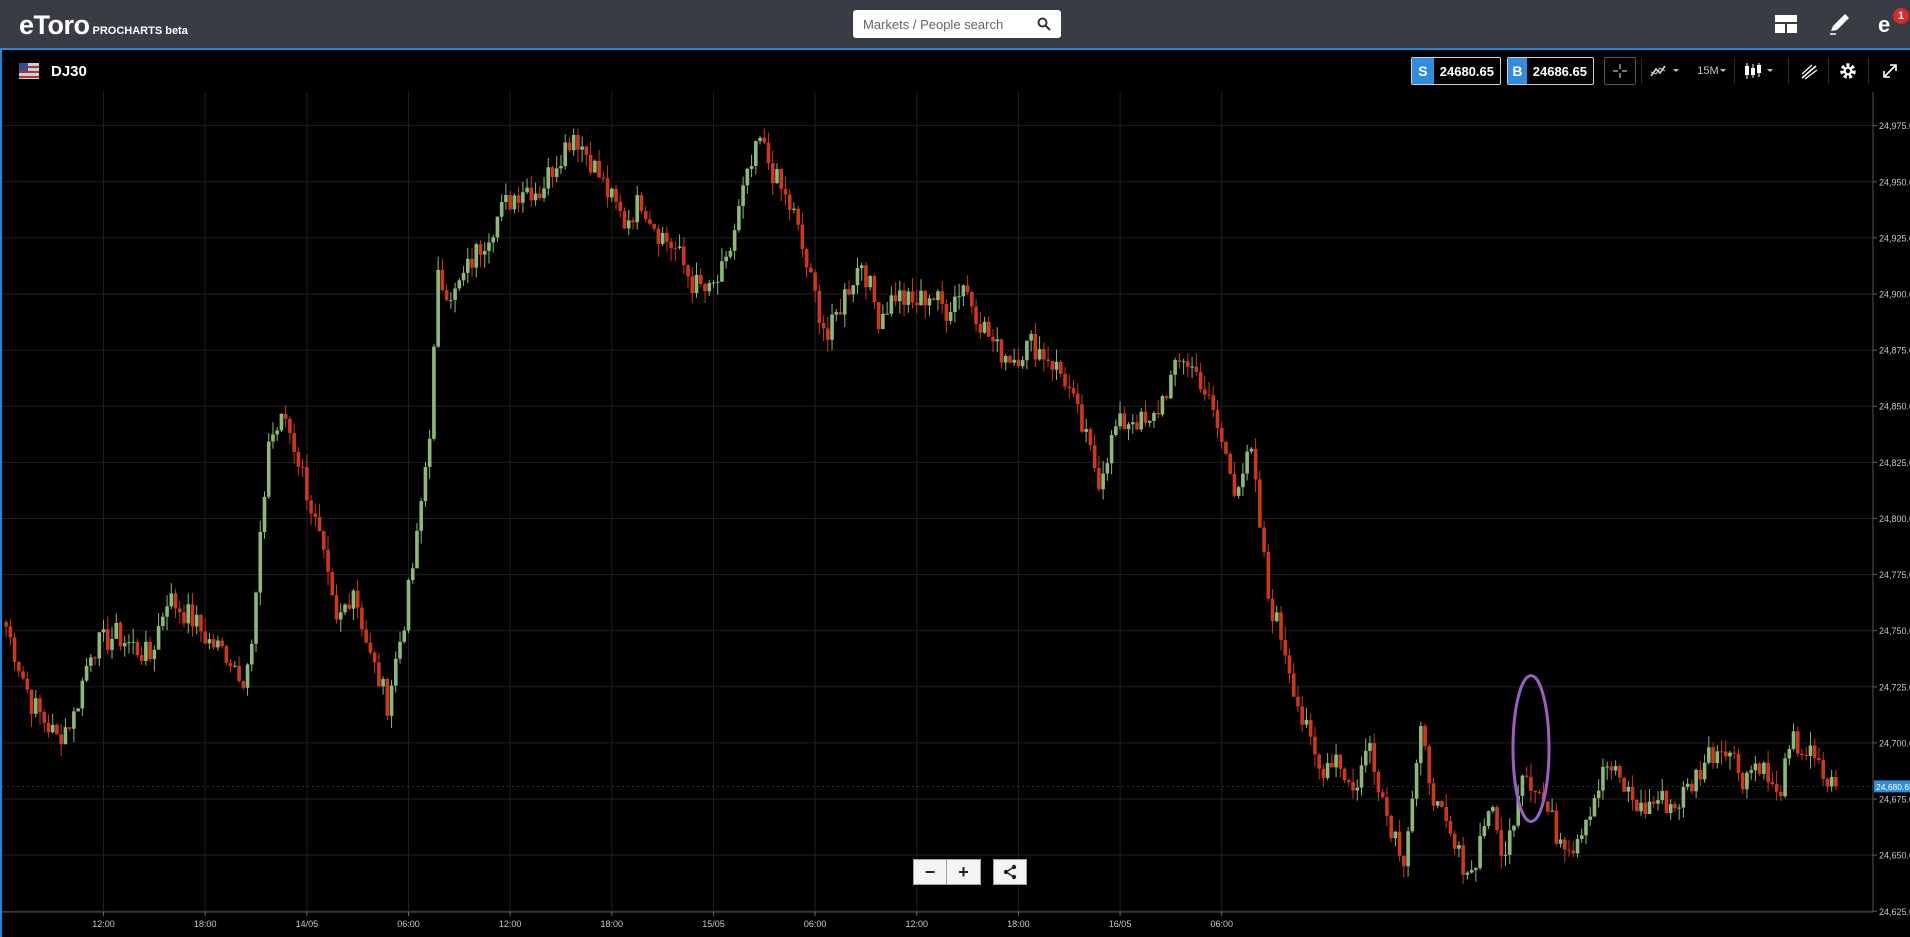  I want to click on etoro-logo: eToro PROCHARTS beta, so click(103, 24).